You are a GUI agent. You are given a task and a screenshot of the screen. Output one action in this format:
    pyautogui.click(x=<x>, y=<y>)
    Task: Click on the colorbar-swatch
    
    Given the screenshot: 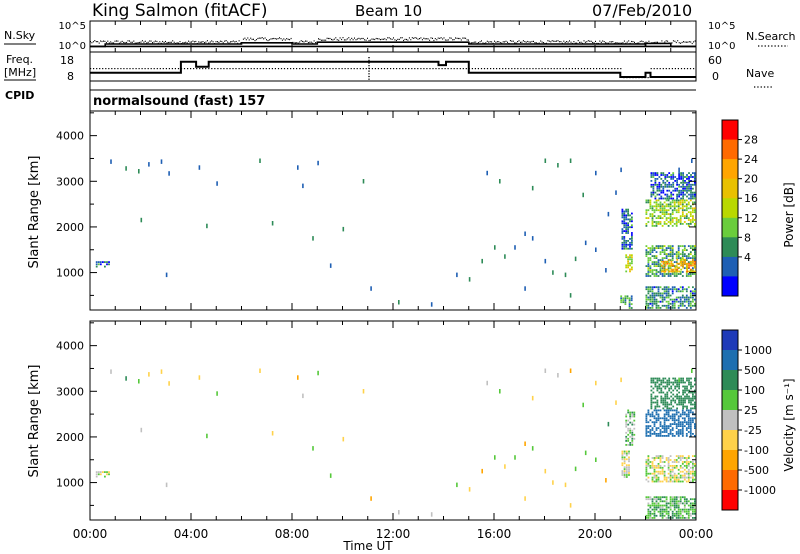 What is the action you would take?
    pyautogui.click(x=730, y=500)
    